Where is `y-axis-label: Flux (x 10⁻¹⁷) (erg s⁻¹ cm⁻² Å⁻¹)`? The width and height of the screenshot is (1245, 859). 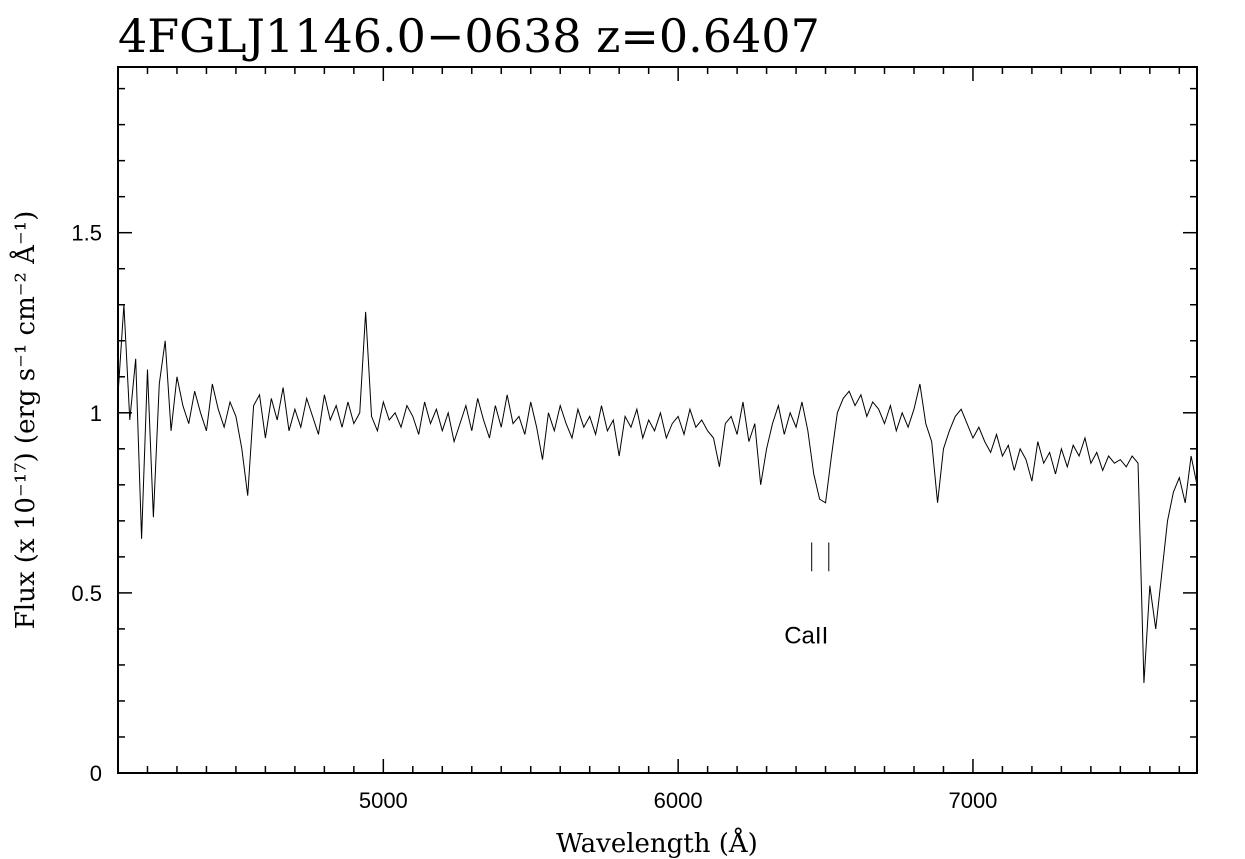
y-axis-label: Flux (x 10⁻¹⁷) (erg s⁻¹ cm⁻² Å⁻¹) is located at coordinates (25, 420).